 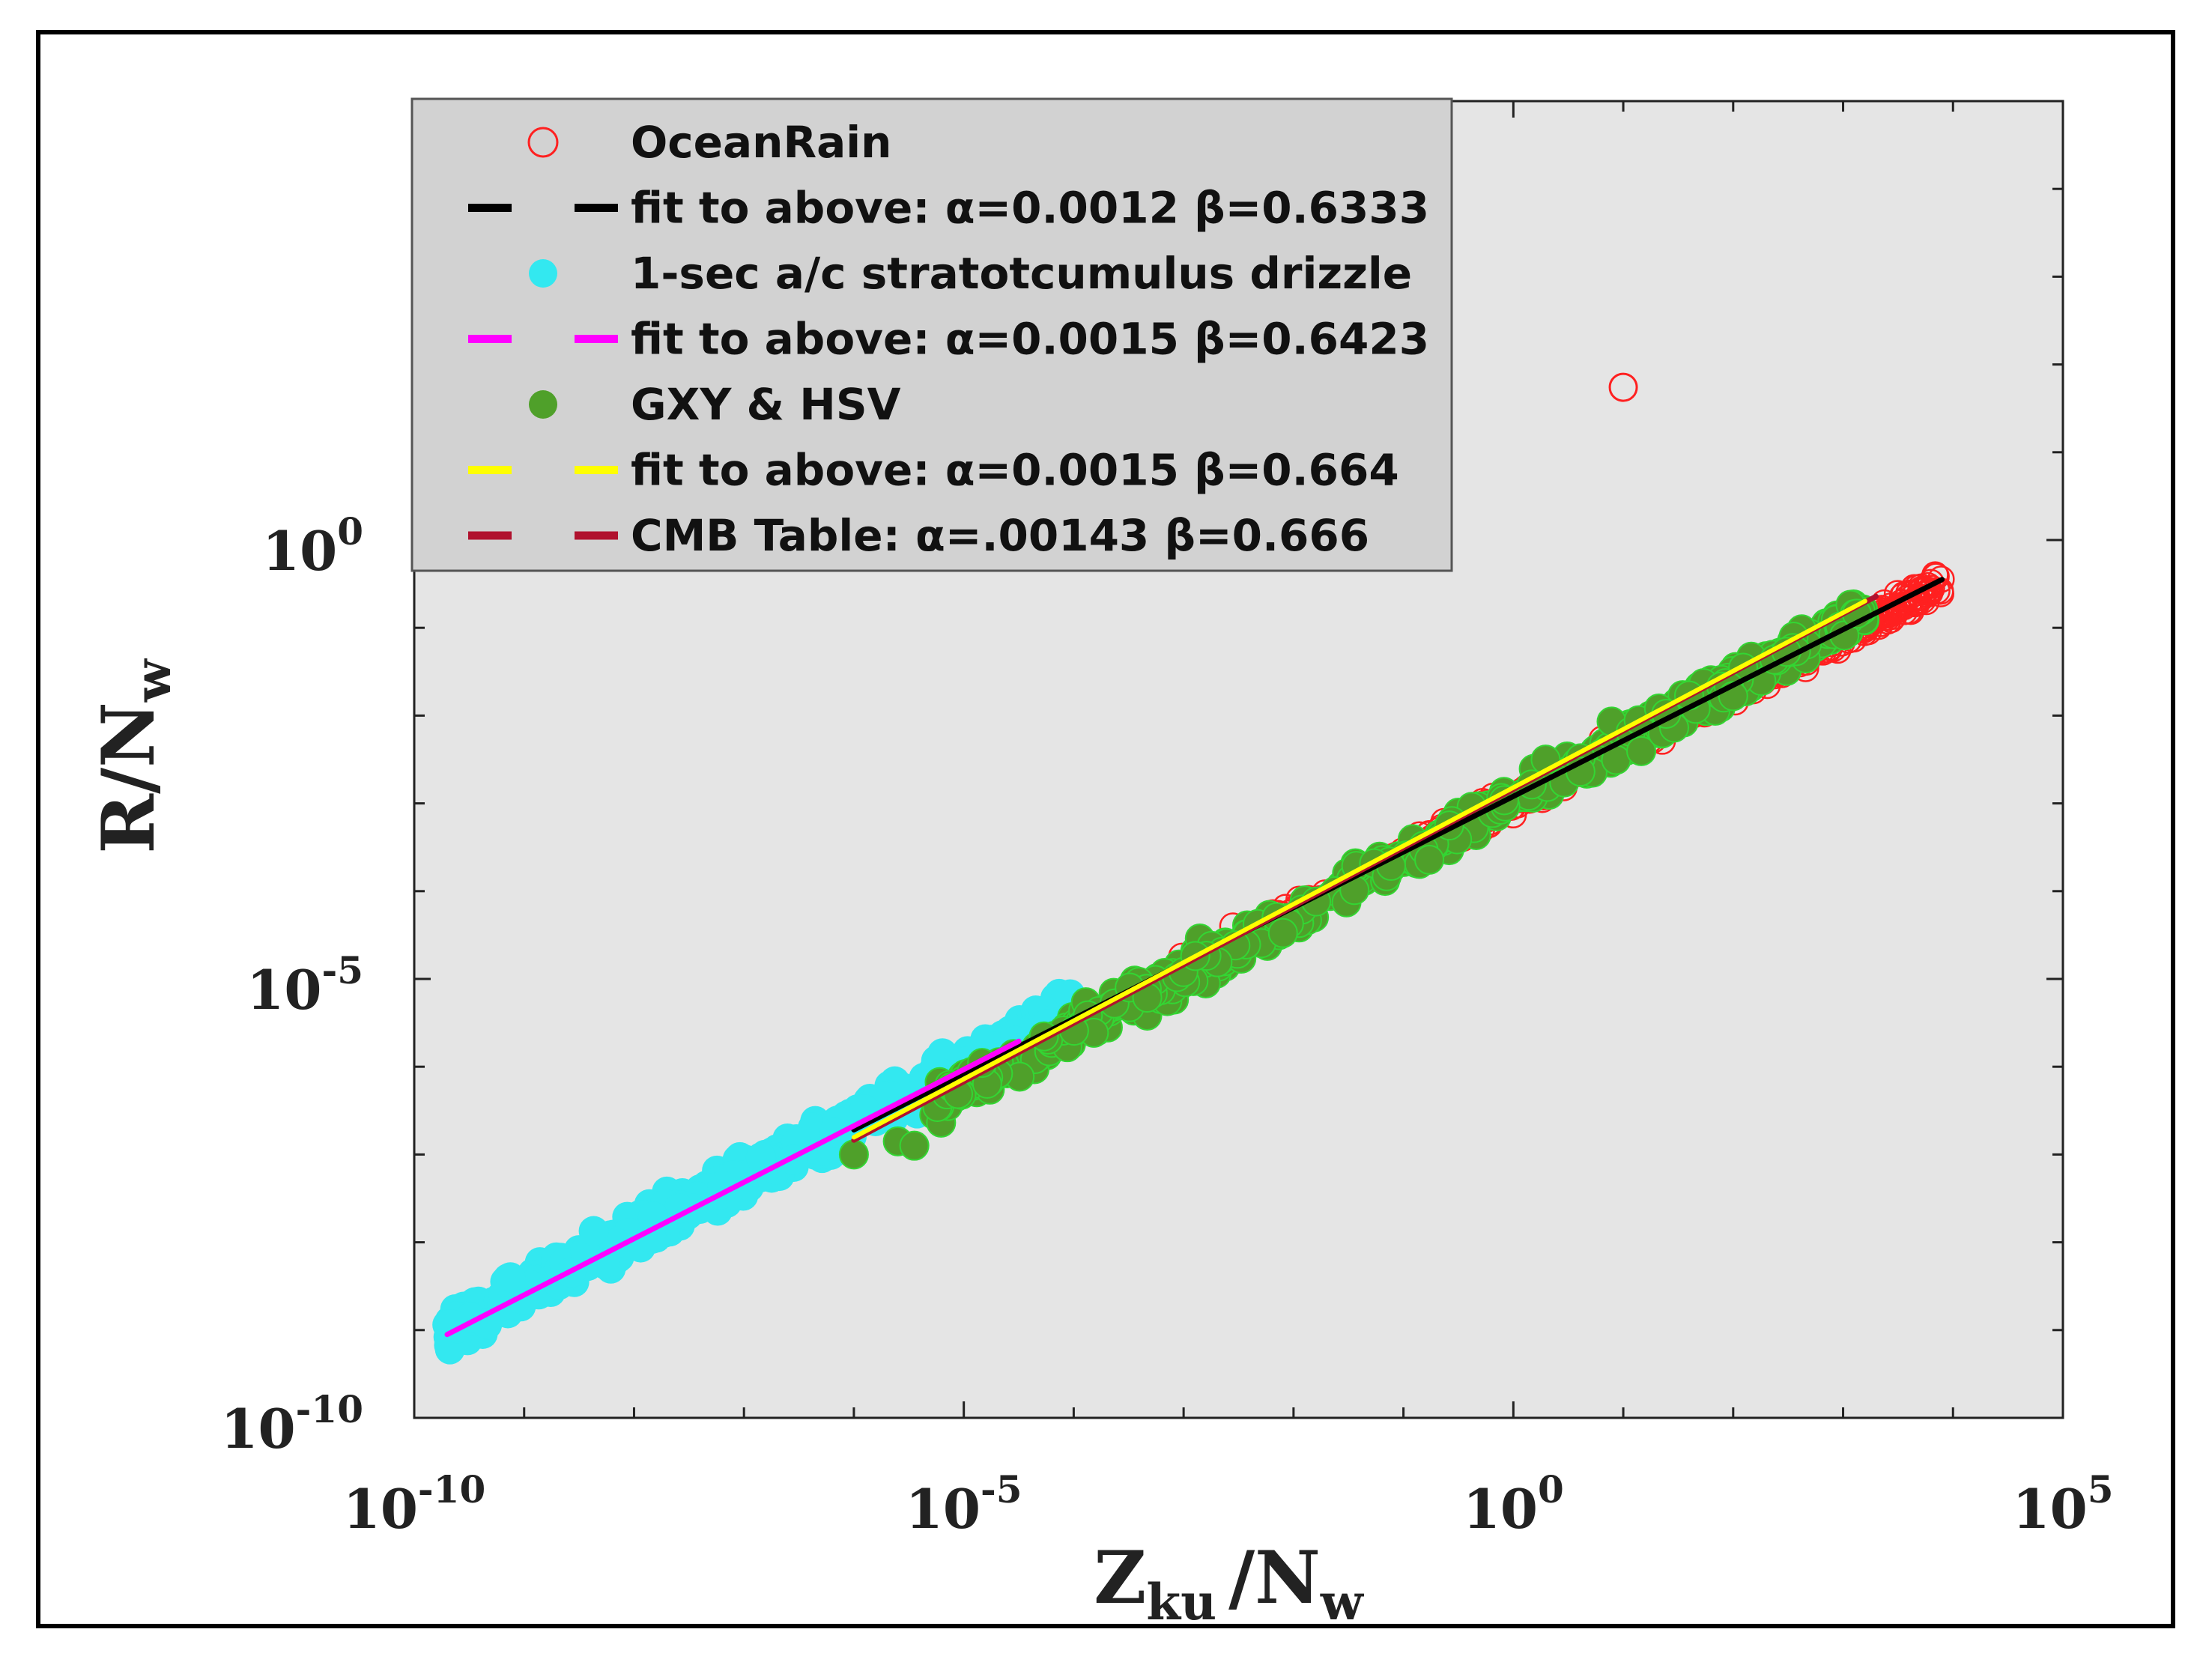 I want to click on legend-fit-oceanrain: fit to above: α=0.0012 β=0.6333, so click(x=948, y=208).